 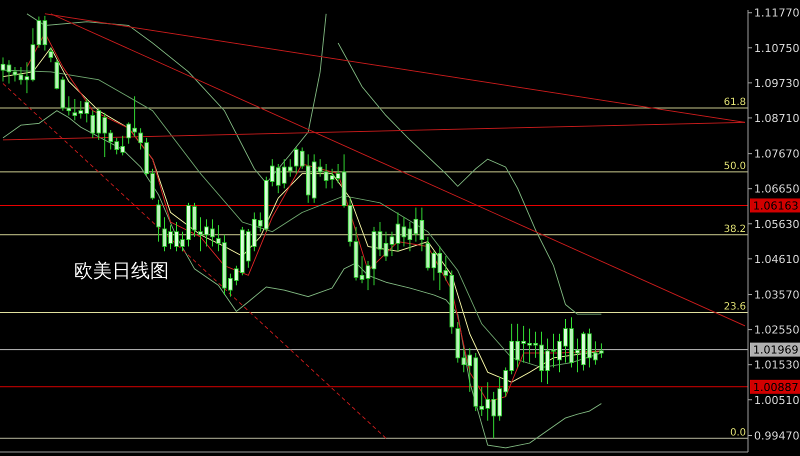 I want to click on y-tick-label: 1.05630, so click(x=777, y=224).